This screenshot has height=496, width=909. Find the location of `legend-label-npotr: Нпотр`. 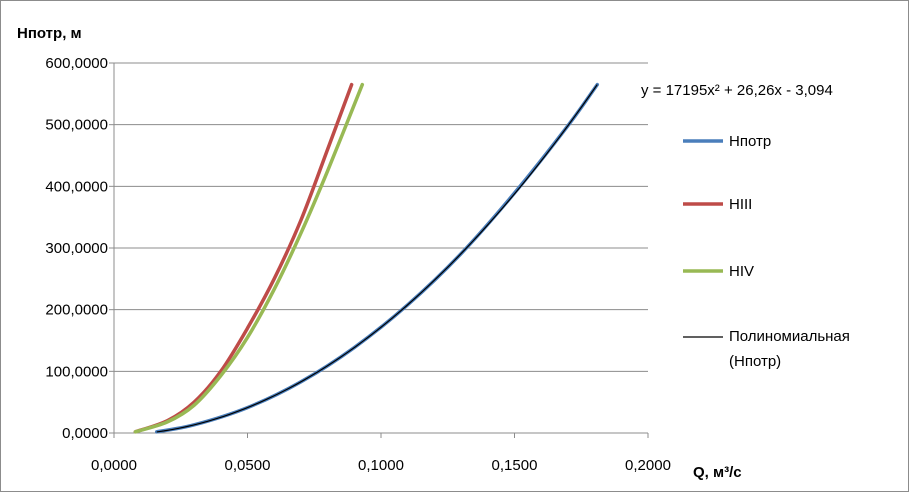

legend-label-npotr: Нпотр is located at coordinates (750, 141).